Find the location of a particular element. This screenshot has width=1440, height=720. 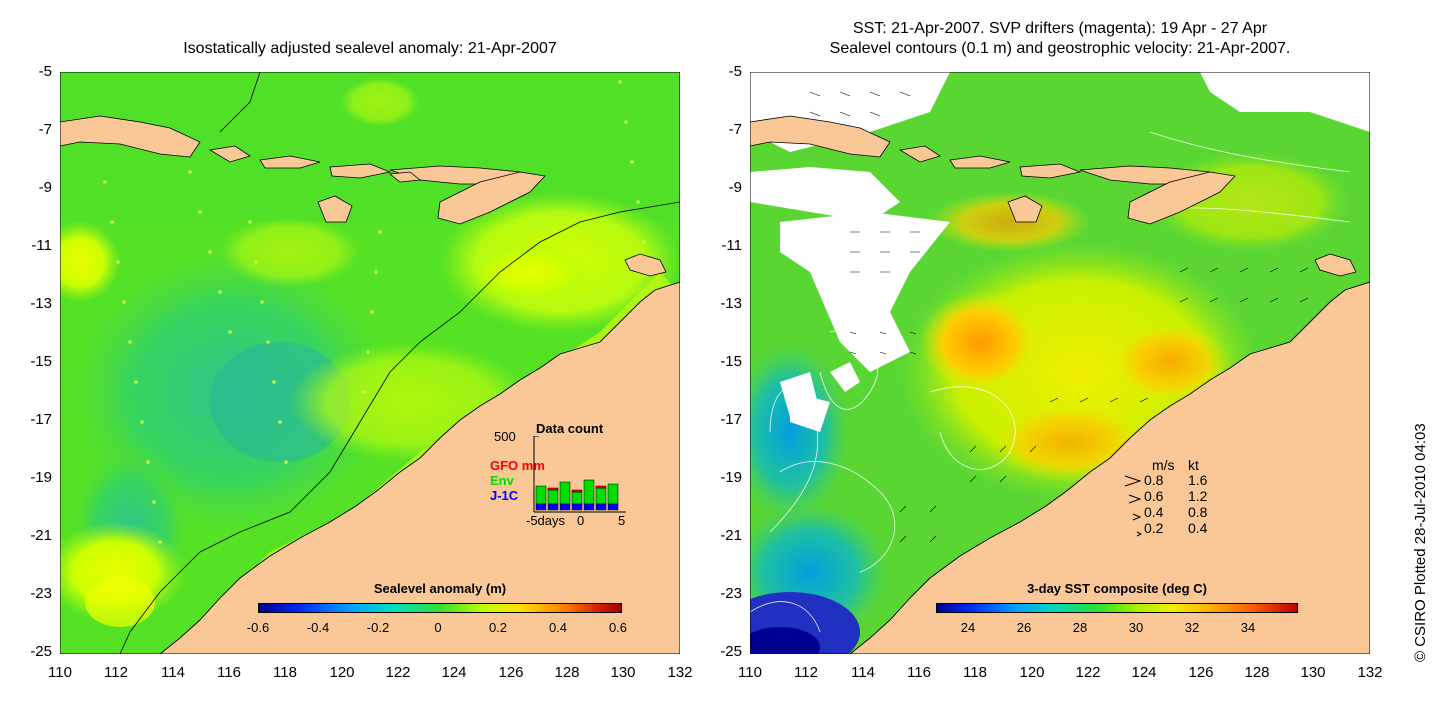

right-colorbar-tick: 24 is located at coordinates (968, 627).